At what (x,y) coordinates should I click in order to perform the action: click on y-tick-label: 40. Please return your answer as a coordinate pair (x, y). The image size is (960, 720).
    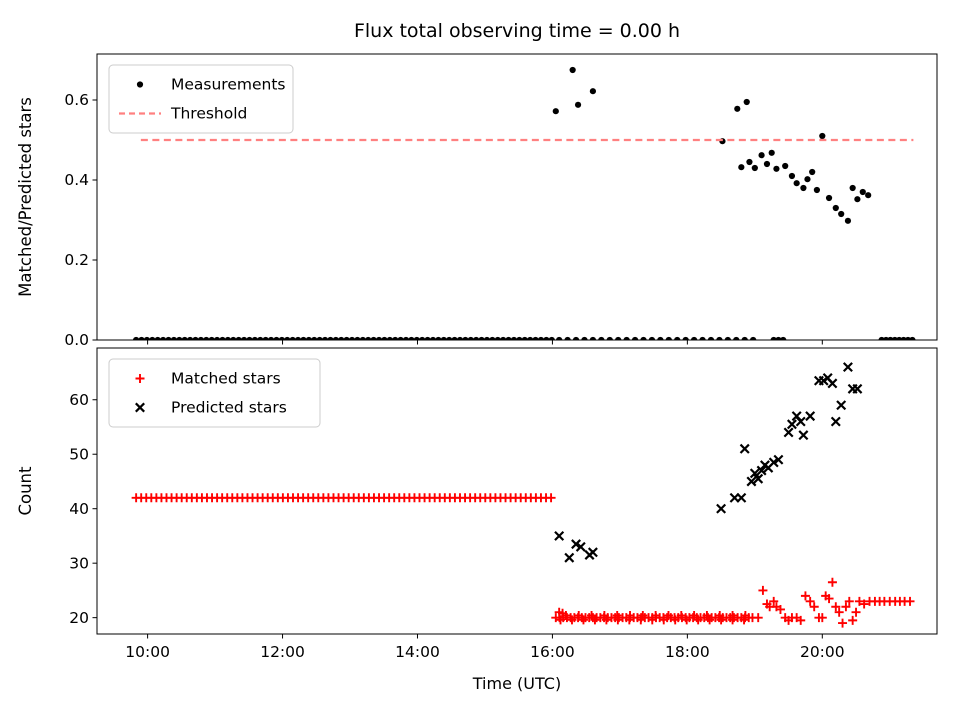
    Looking at the image, I should click on (79, 509).